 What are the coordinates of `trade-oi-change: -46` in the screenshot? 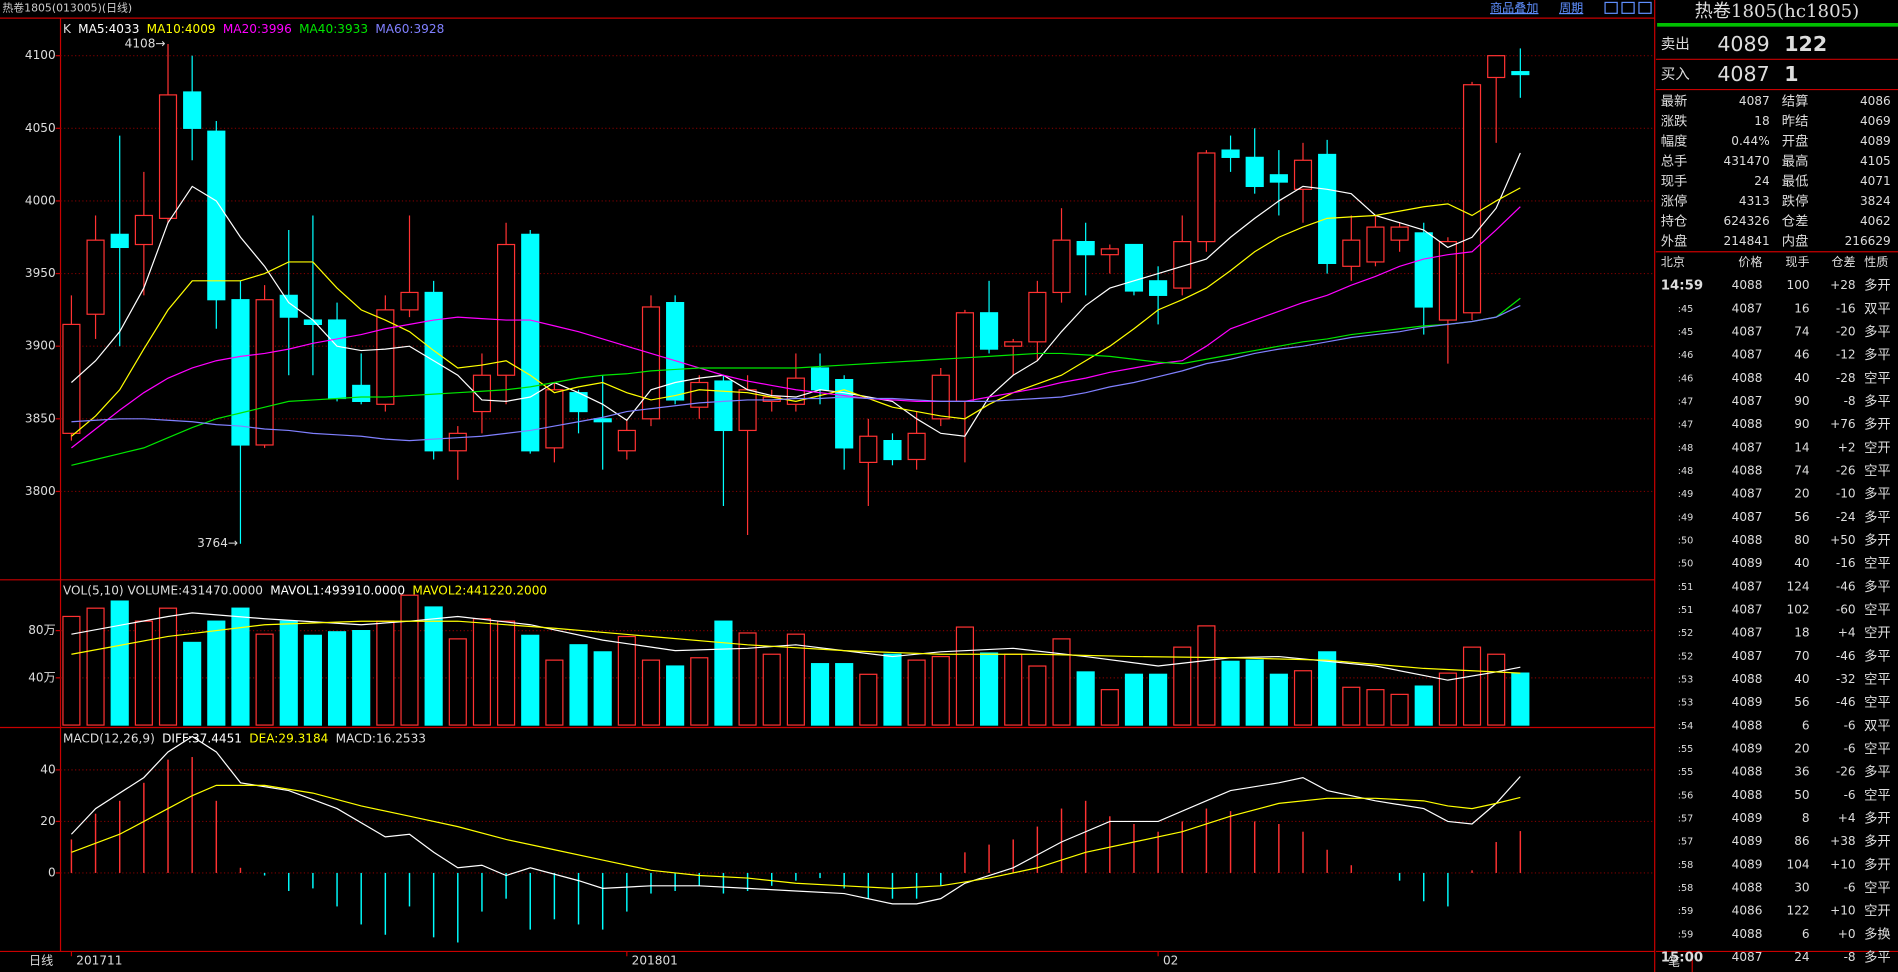 It's located at (1846, 656).